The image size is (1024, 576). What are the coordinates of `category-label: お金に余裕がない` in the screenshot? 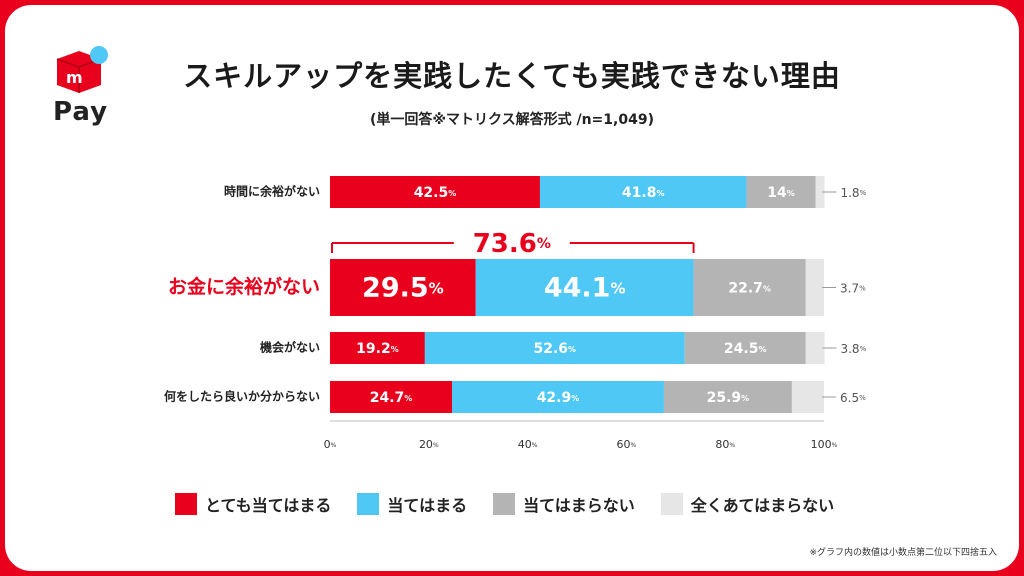 It's located at (244, 286).